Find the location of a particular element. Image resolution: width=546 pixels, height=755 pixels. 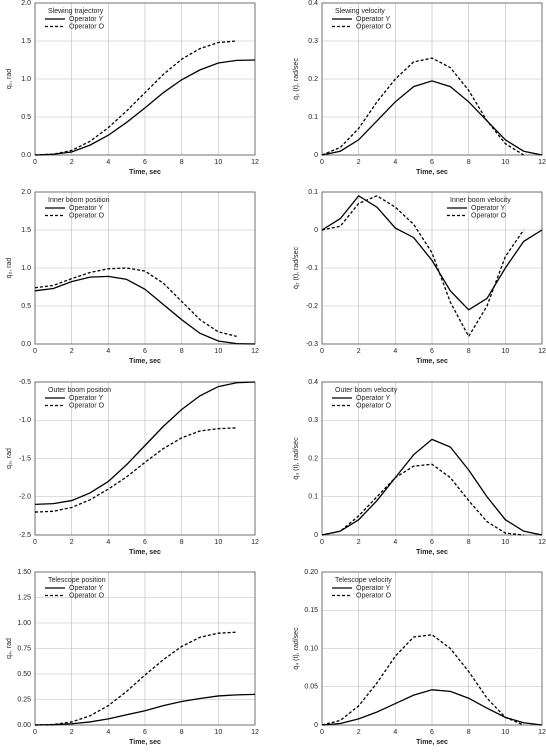

y-axis-label: q₄, rad is located at coordinates (9, 648).